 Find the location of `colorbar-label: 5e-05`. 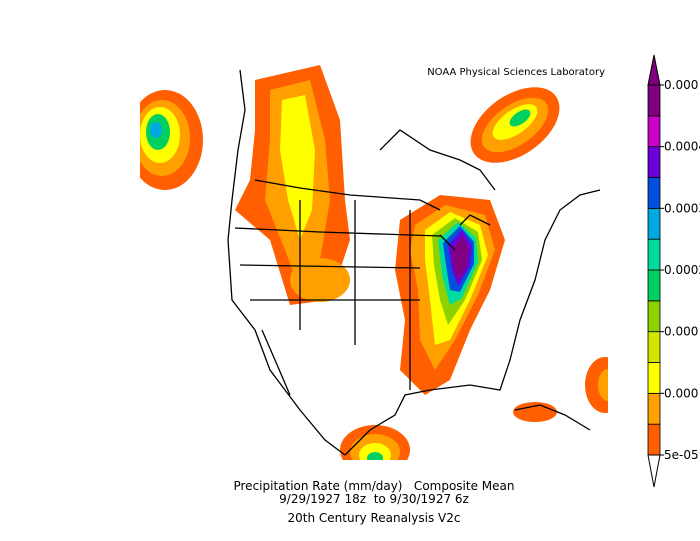

colorbar-label: 5e-05 is located at coordinates (681, 455).